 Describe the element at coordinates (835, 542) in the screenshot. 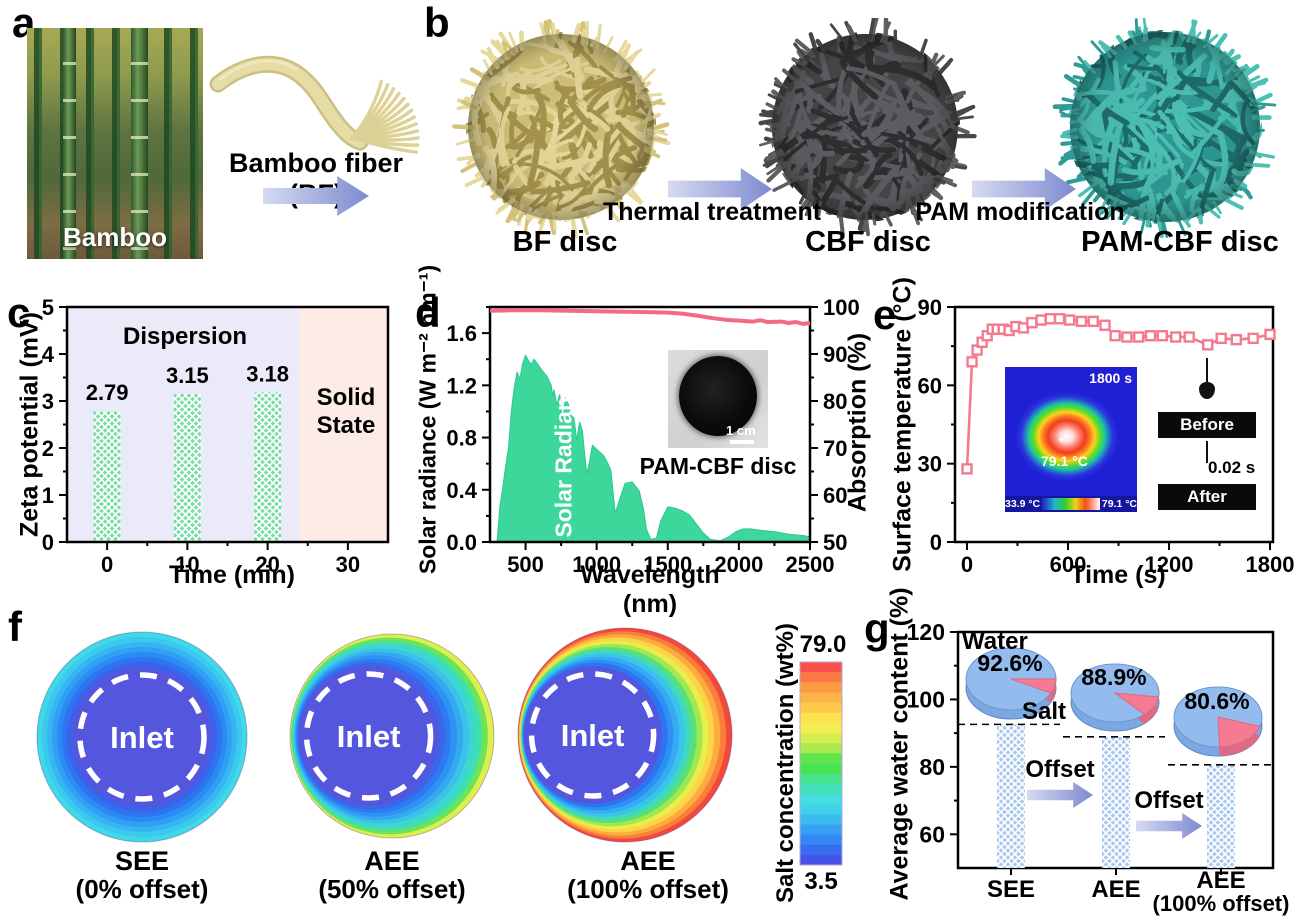

I see `svg-text: 50` at that location.